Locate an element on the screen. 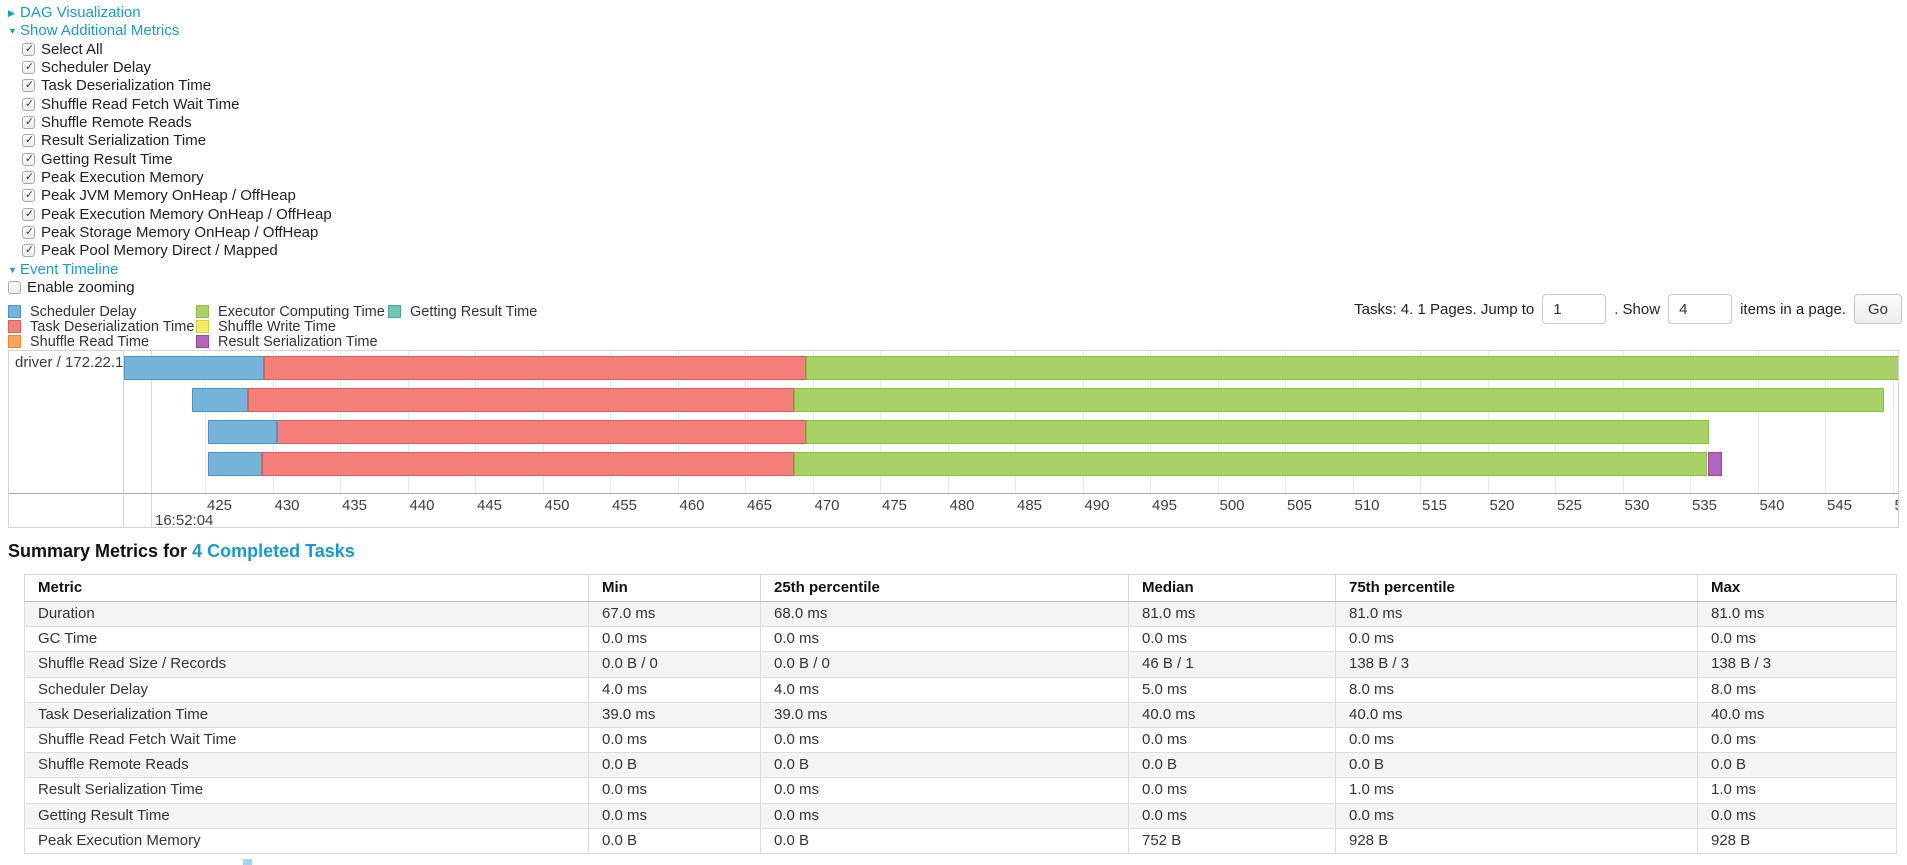 The image size is (1907, 865). event-timeline-link: Event Timeline is located at coordinates (69, 269).